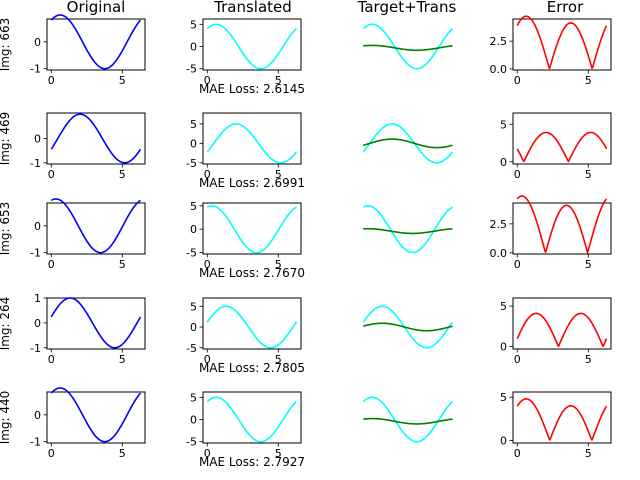 This screenshot has width=640, height=480. Describe the element at coordinates (6, 45) in the screenshot. I see `row-label-img: Img: 663` at that location.